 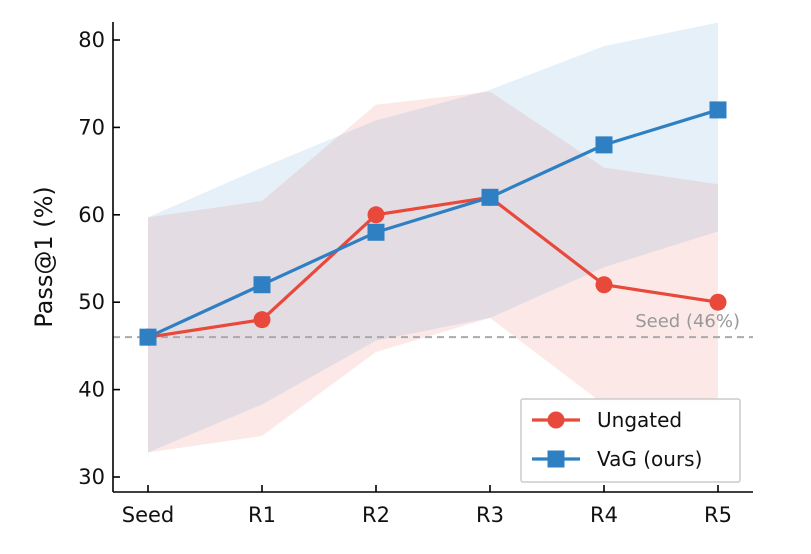 What do you see at coordinates (376, 515) in the screenshot?
I see `x-tick-label-r2: R2` at bounding box center [376, 515].